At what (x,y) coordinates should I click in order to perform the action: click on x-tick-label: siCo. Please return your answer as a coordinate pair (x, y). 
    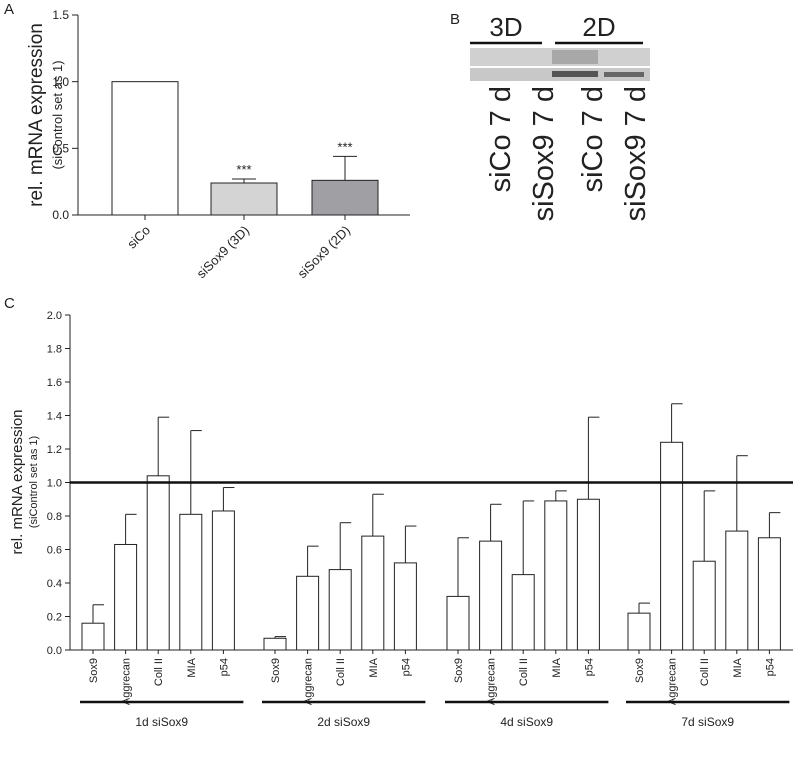
    Looking at the image, I should click on (138, 237).